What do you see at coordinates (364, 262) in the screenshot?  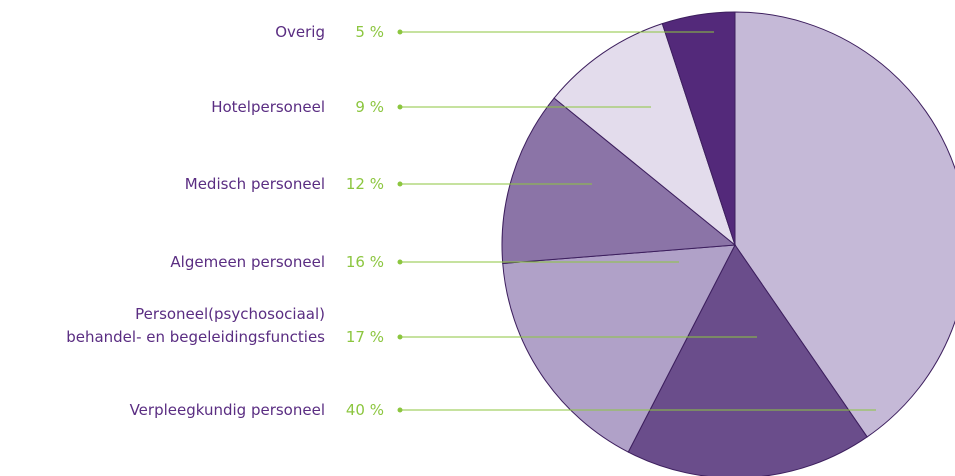 I see `value-label: 16 %` at bounding box center [364, 262].